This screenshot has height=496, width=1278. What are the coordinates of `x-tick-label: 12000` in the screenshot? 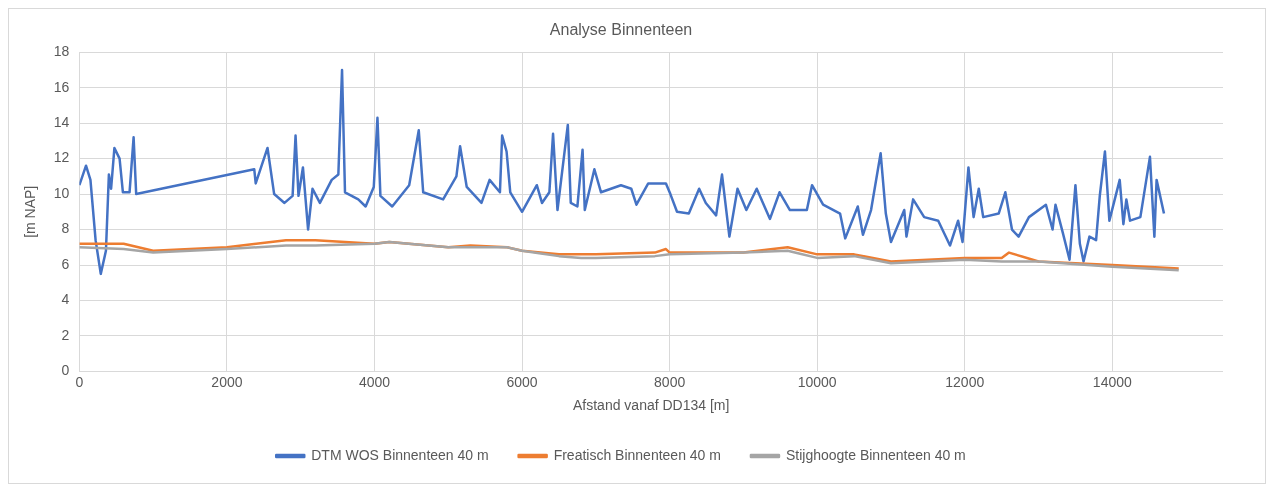 It's located at (965, 381).